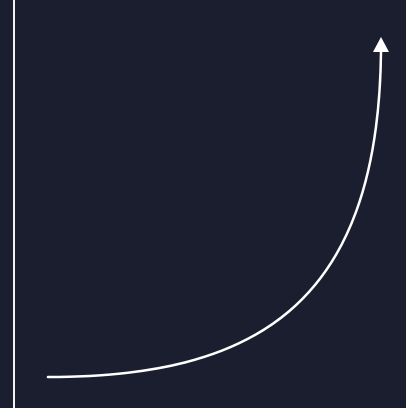 The height and width of the screenshot is (408, 406). What do you see at coordinates (381, 44) in the screenshot?
I see `arrowhead` at bounding box center [381, 44].